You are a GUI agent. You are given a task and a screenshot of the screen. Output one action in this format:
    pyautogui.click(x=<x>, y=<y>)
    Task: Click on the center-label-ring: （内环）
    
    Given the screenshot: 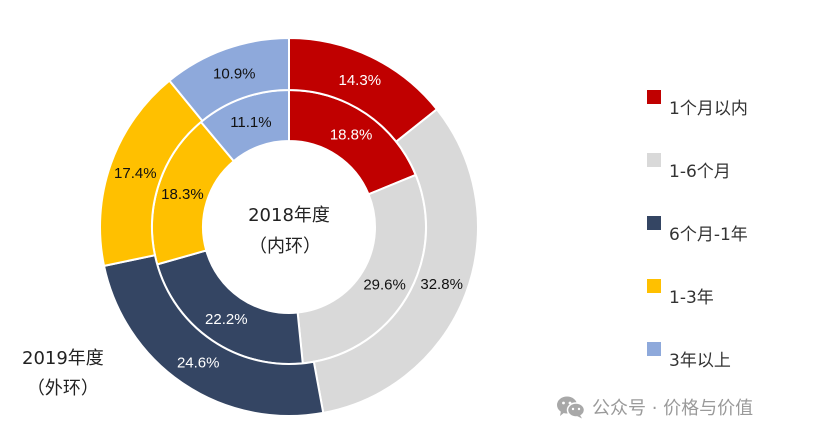 What is the action you would take?
    pyautogui.click(x=285, y=246)
    